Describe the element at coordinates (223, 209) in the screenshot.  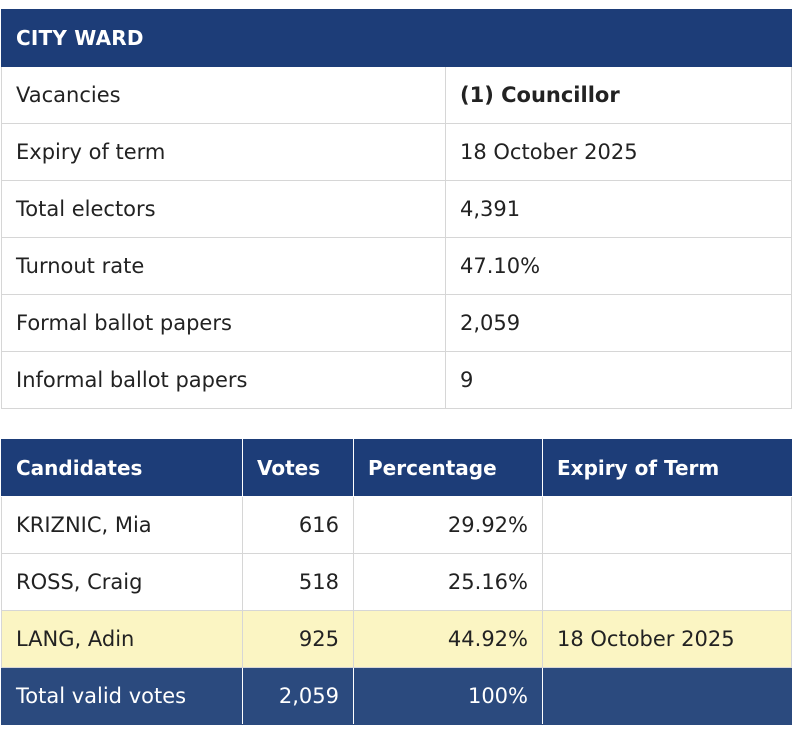
I see `ward-row-label: Total electors` at that location.